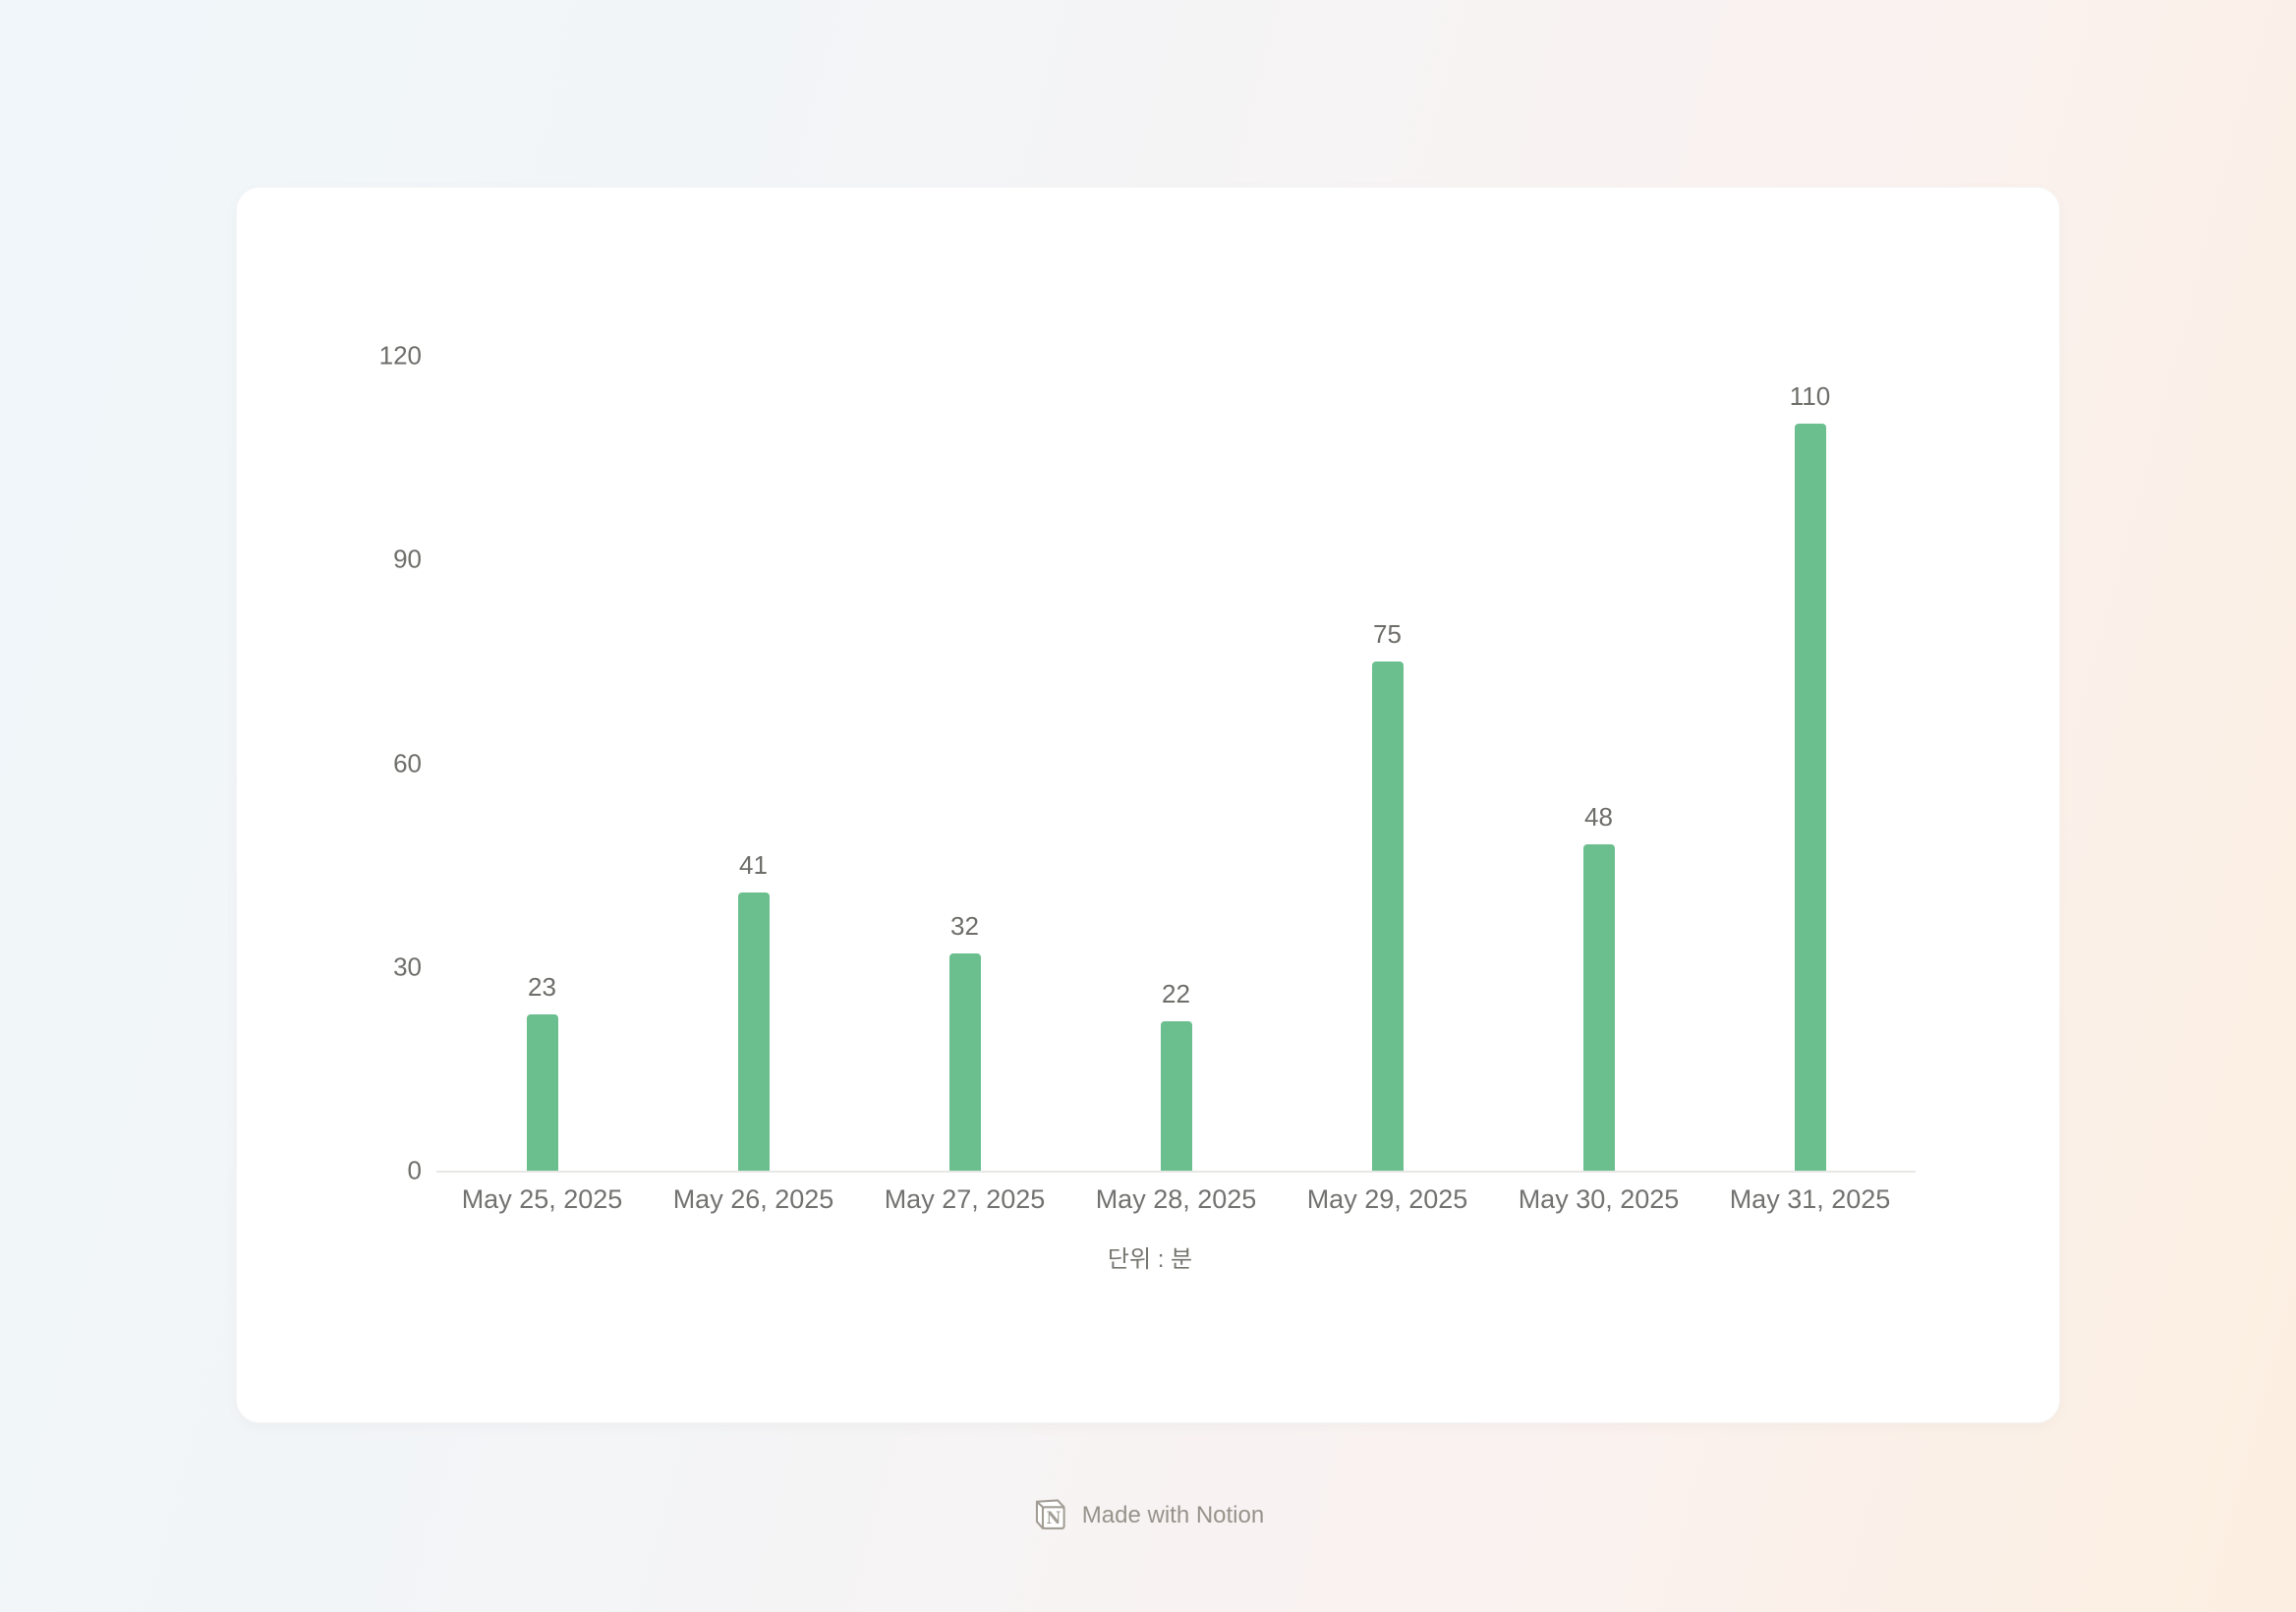 The height and width of the screenshot is (1612, 2296). I want to click on notion-logo-icon: N, so click(1050, 1514).